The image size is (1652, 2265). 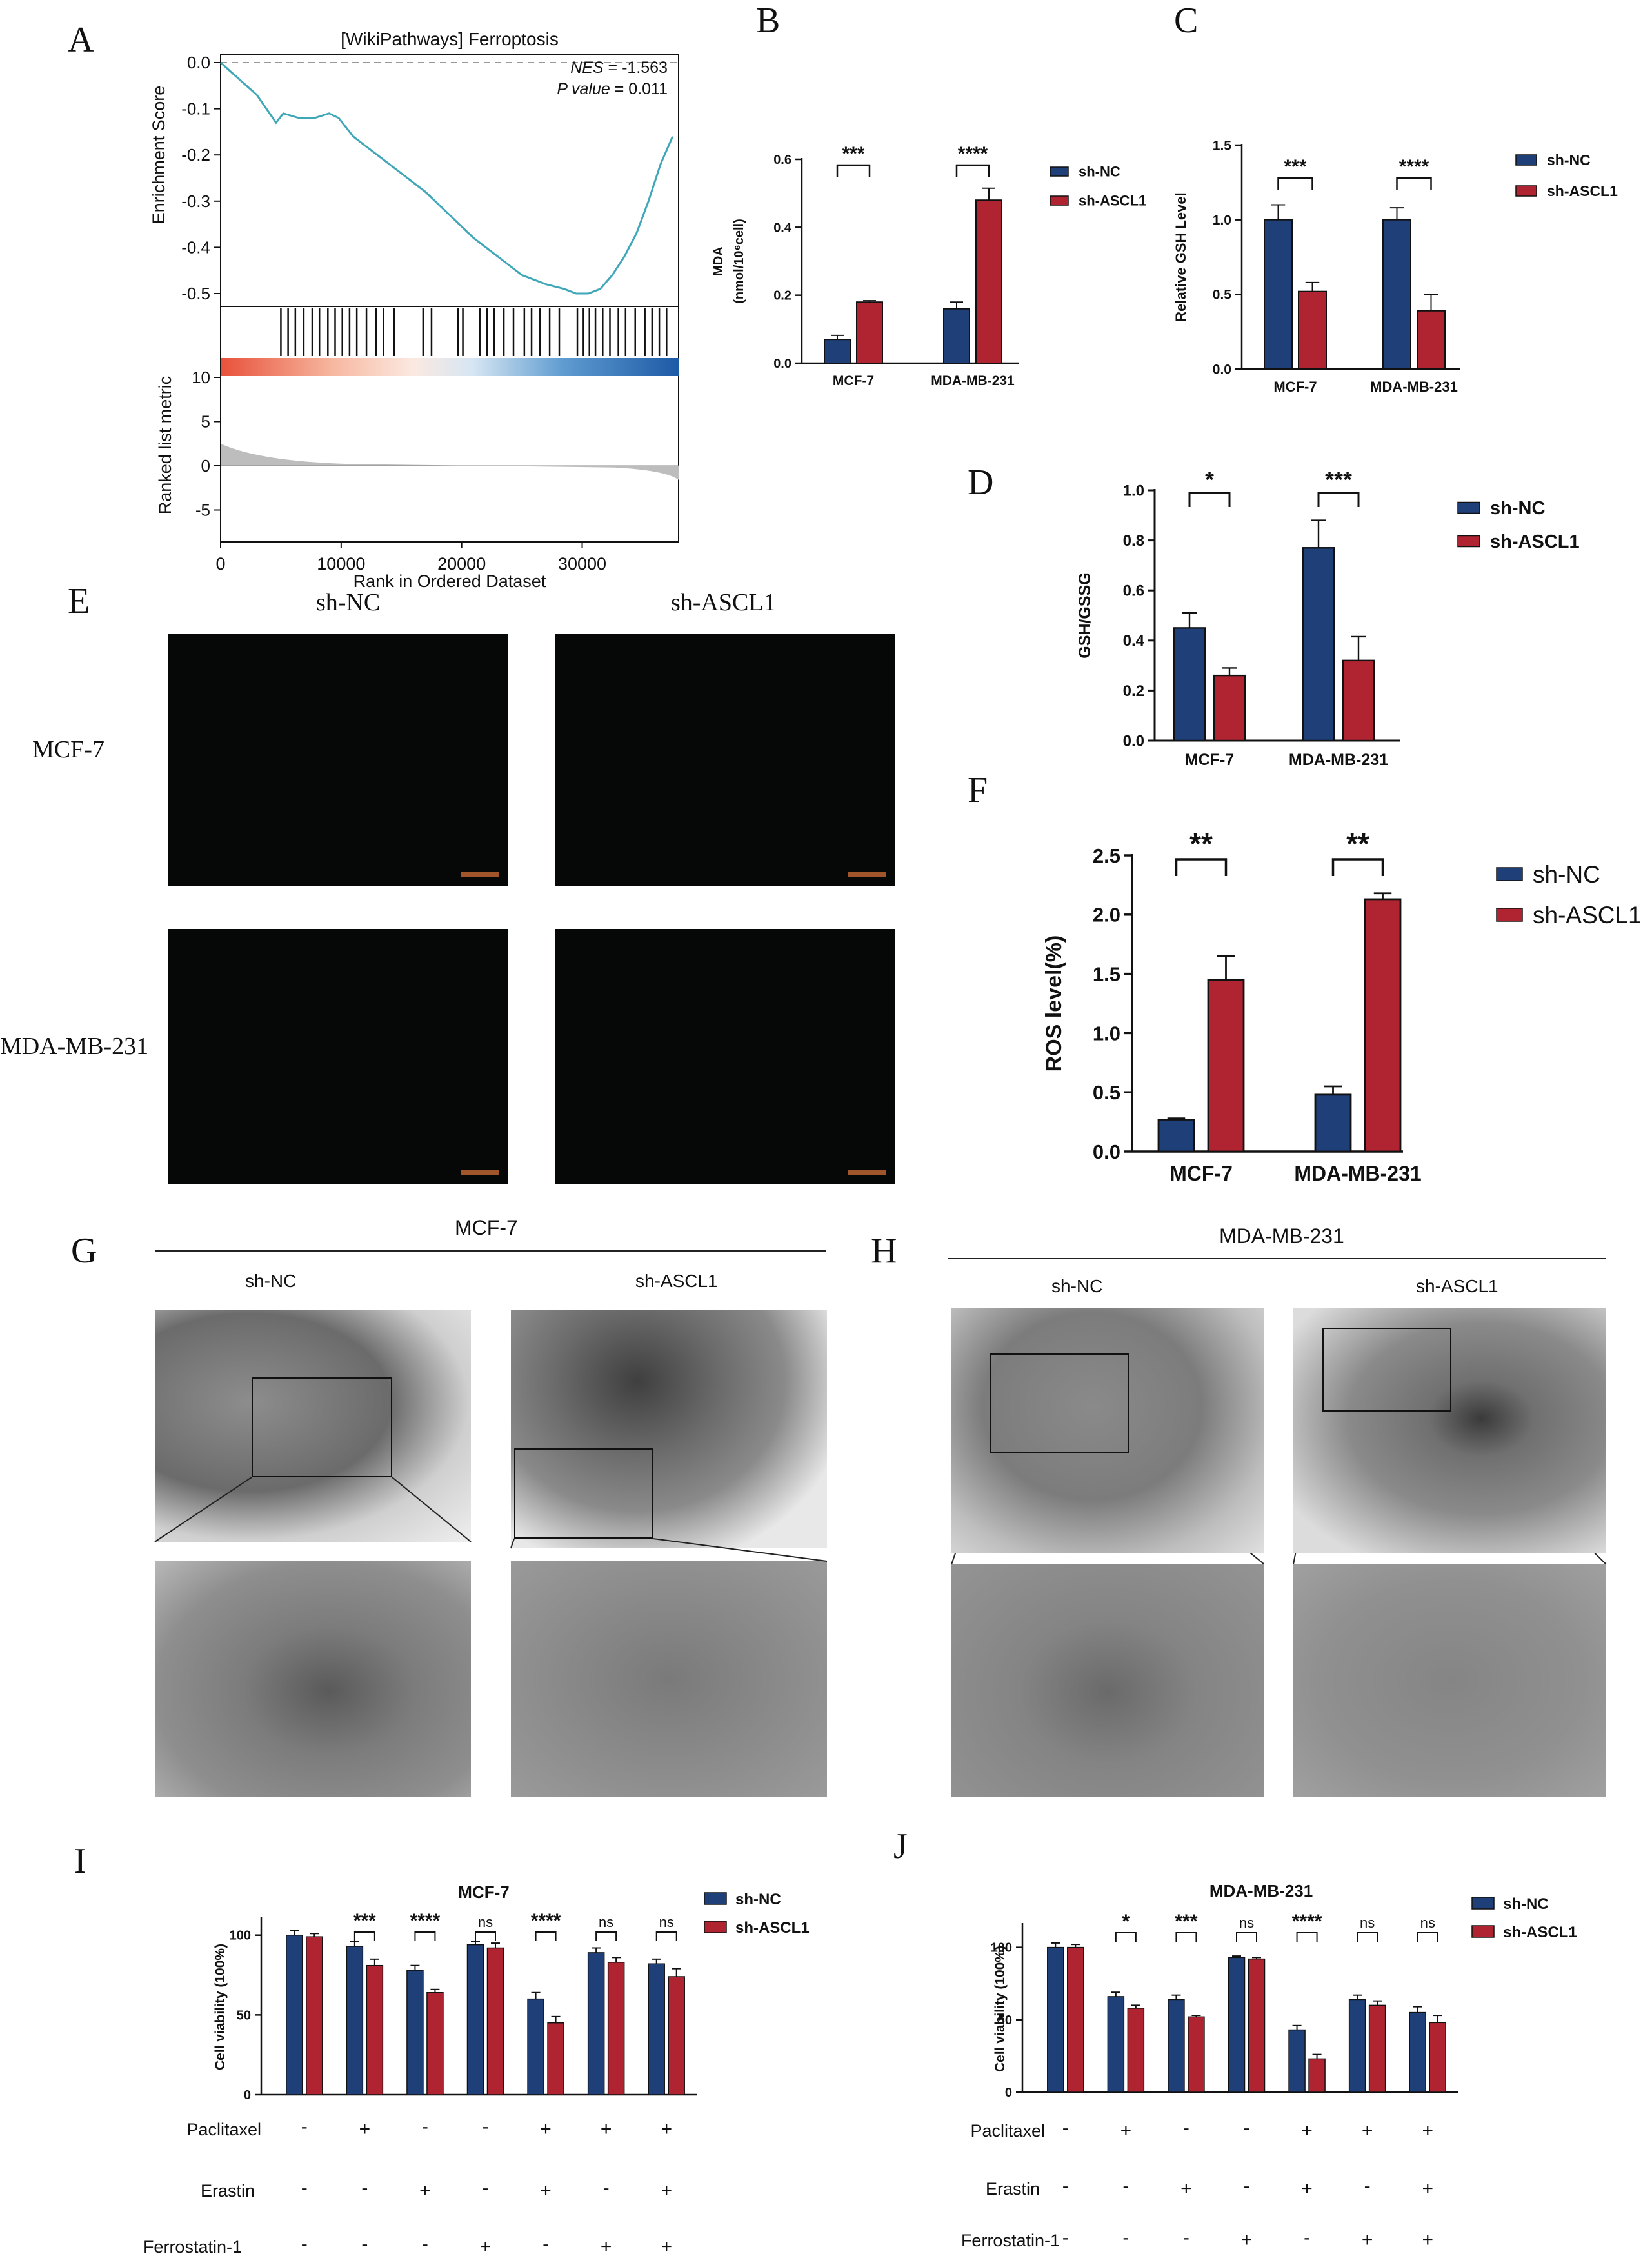 I want to click on y-axis-label: Relative GSH Level, so click(x=1181, y=257).